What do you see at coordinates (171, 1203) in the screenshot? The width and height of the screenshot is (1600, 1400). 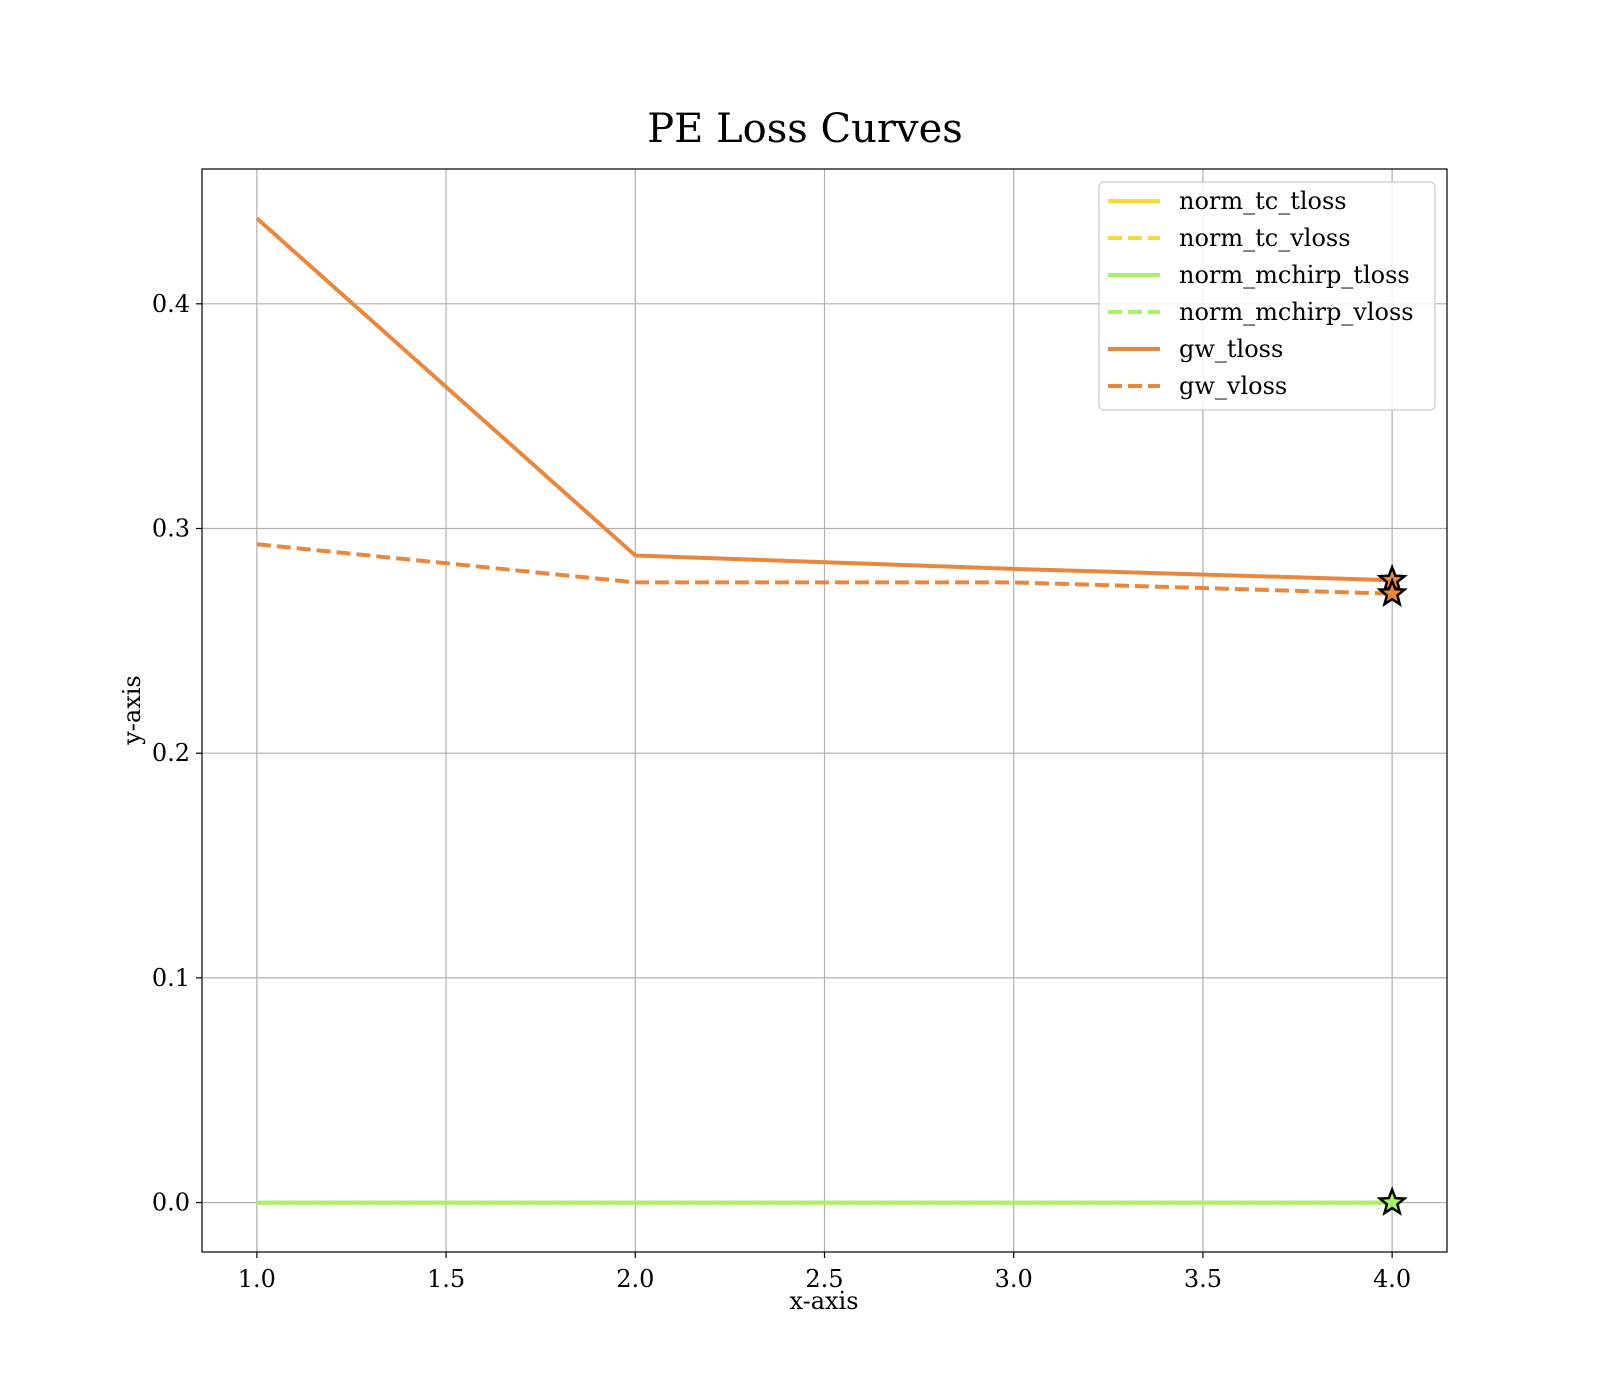 I see `y-tick-label: 0.0` at bounding box center [171, 1203].